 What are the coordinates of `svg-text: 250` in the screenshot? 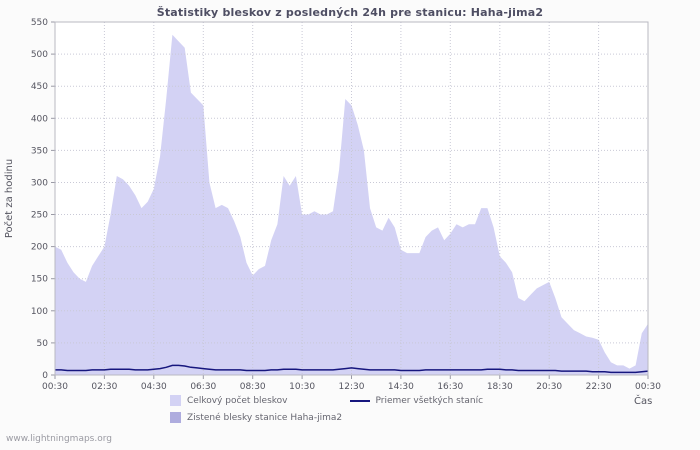 It's located at (39, 216).